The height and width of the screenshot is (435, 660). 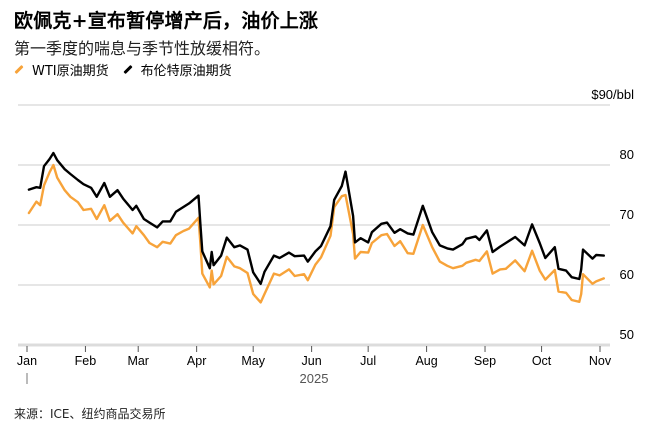 What do you see at coordinates (70, 71) in the screenshot?
I see `legend-label-wti: WTI原油期货` at bounding box center [70, 71].